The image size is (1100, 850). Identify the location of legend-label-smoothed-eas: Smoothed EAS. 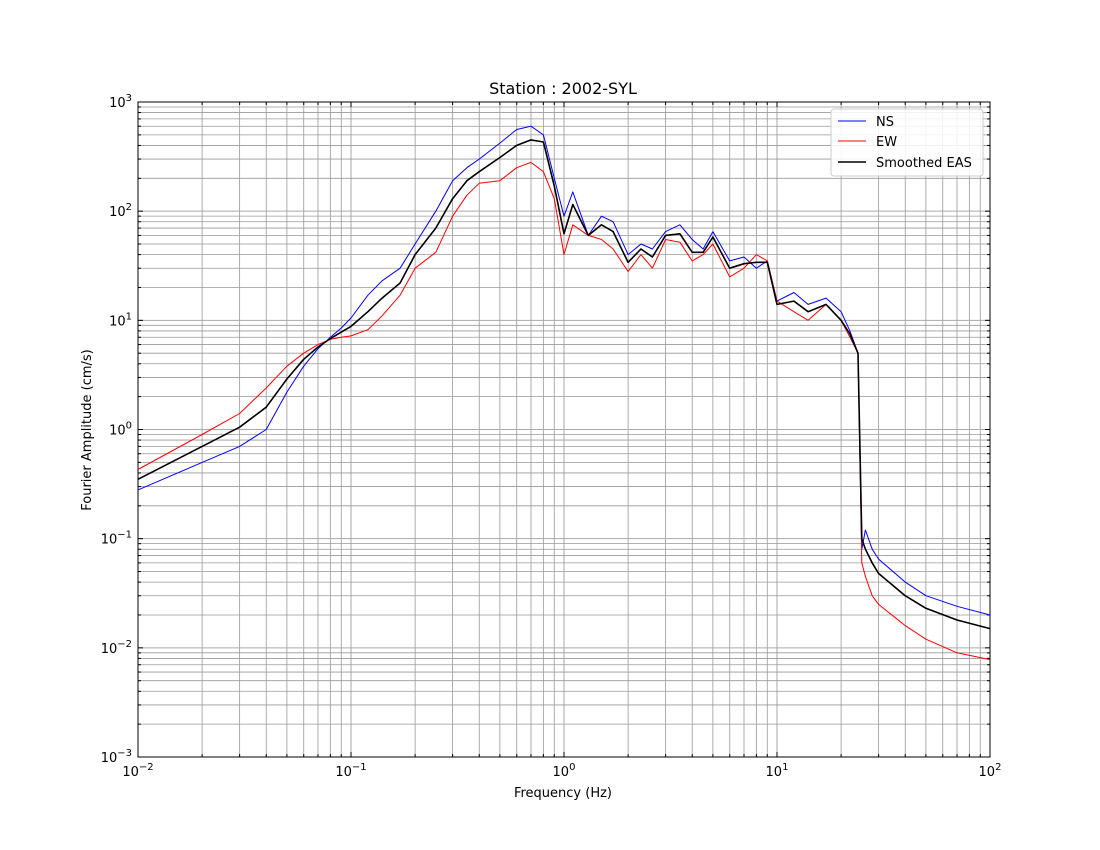
(924, 163).